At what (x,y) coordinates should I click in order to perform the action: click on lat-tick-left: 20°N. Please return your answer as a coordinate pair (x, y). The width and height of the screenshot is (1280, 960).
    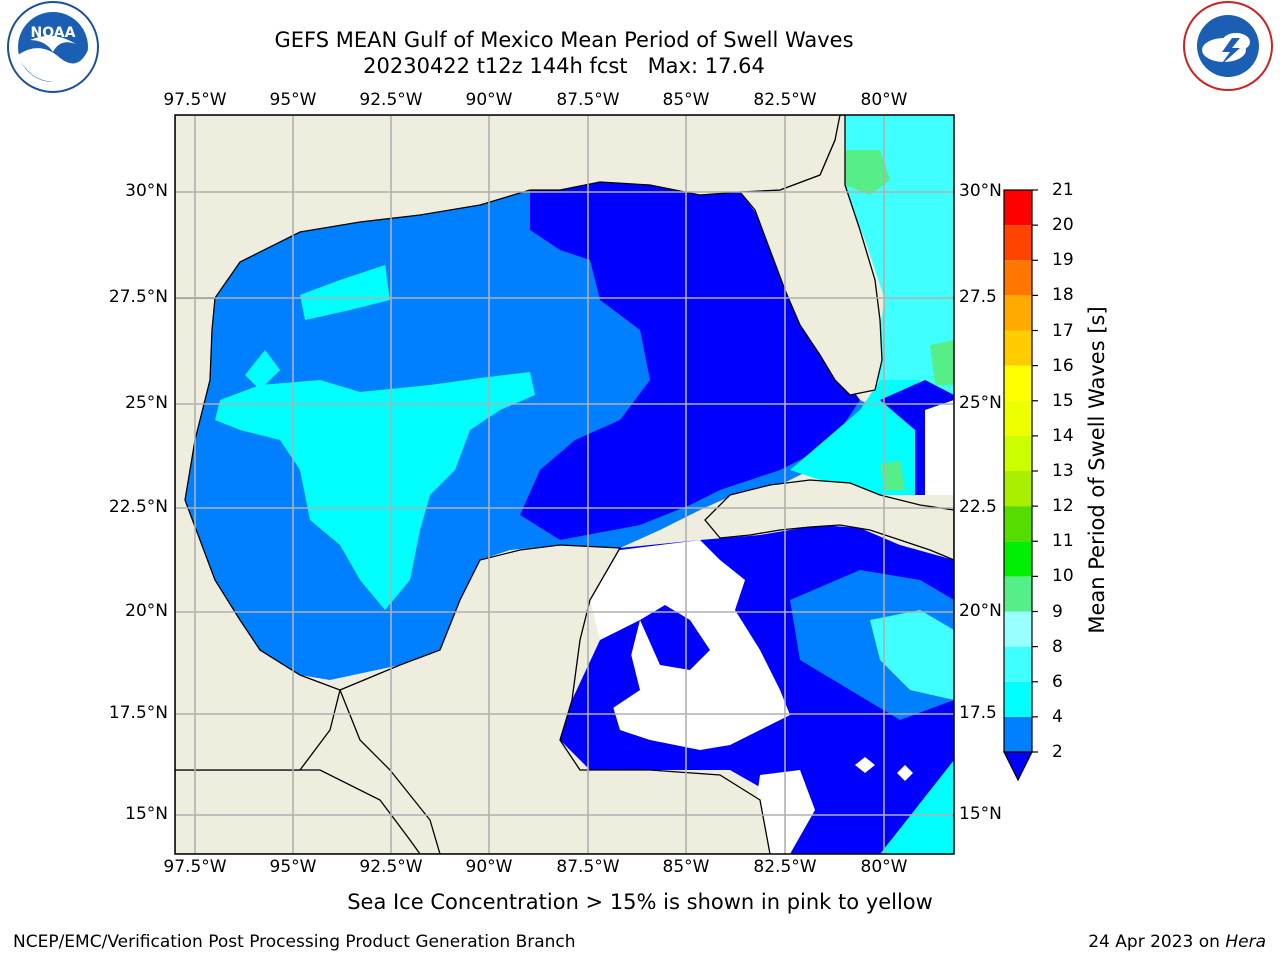
    Looking at the image, I should click on (146, 611).